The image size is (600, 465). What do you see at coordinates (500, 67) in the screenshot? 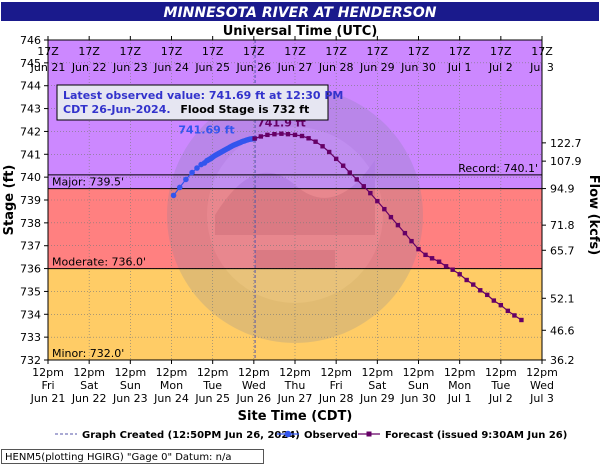
I see `top-tick-date: Jul 2` at bounding box center [500, 67].